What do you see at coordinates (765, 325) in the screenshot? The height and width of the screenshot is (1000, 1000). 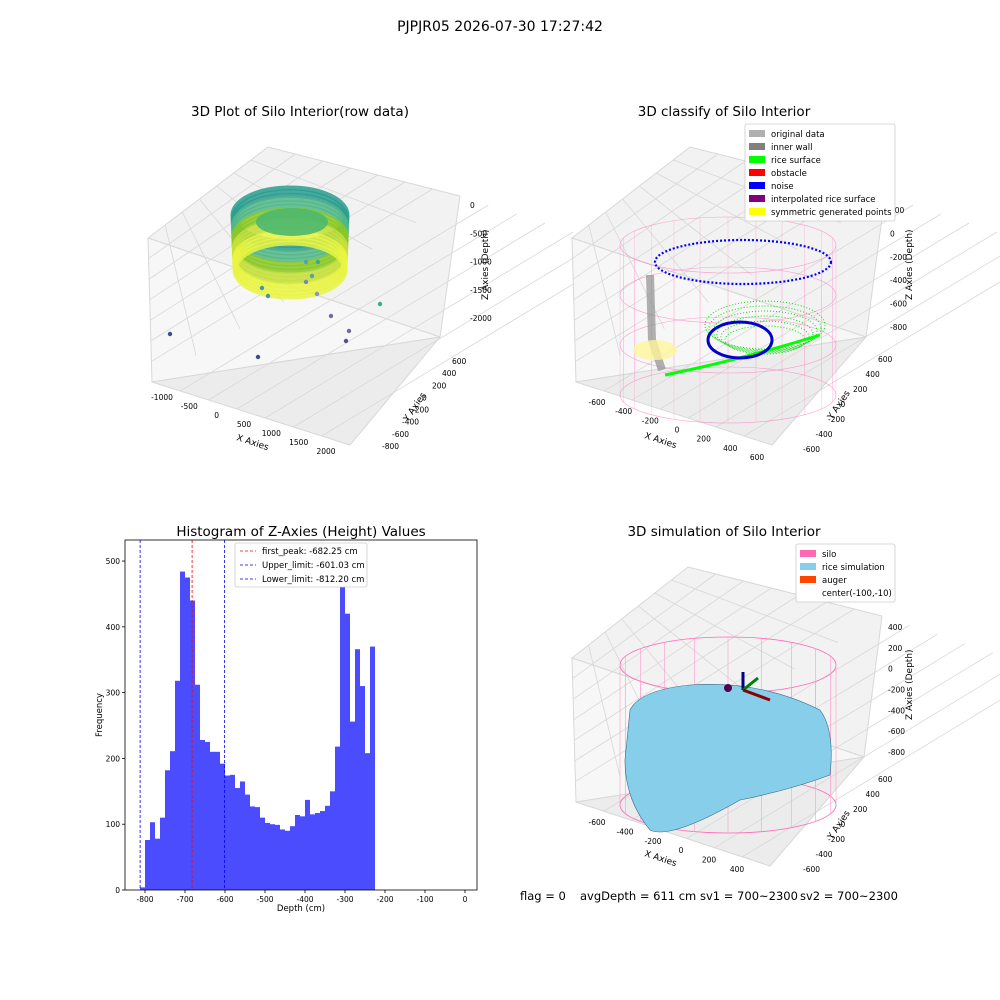 I see `rice-surface-points` at bounding box center [765, 325].